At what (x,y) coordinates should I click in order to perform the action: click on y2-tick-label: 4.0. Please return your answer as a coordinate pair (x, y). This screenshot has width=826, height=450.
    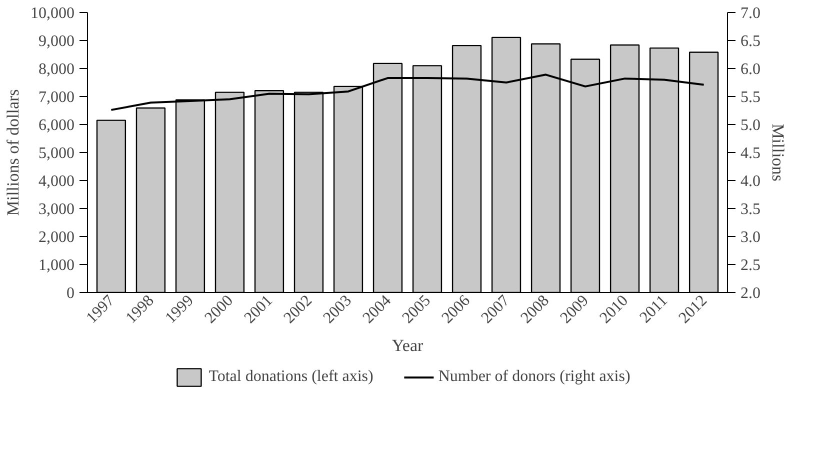
    Looking at the image, I should click on (750, 181).